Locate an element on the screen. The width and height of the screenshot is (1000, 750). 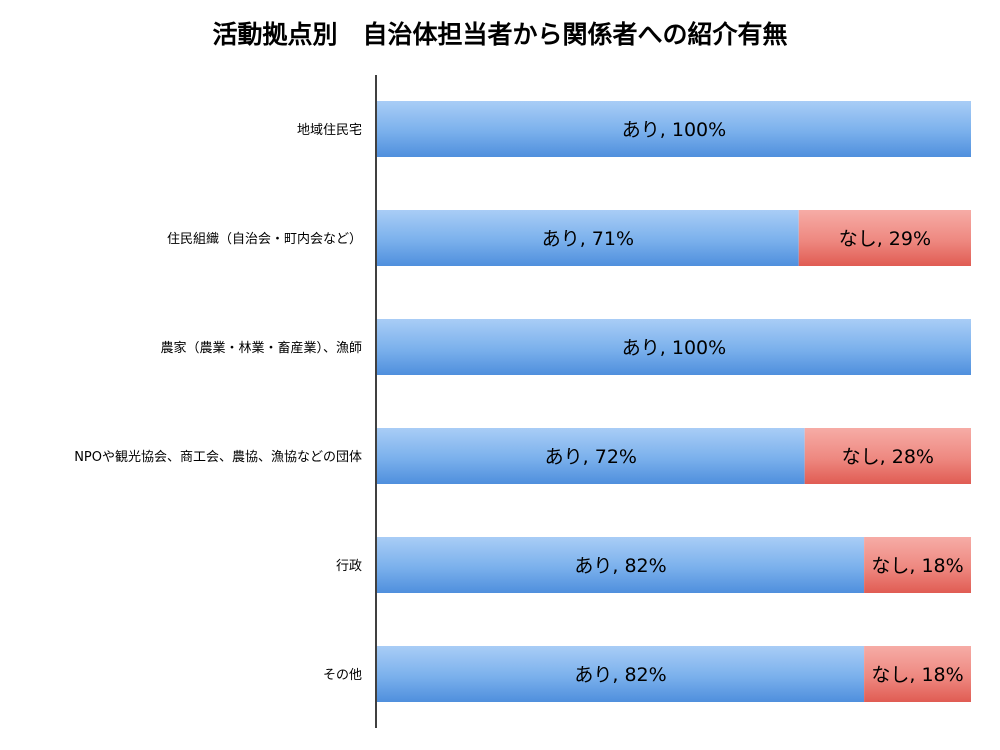
data-label: あり, 71% is located at coordinates (588, 239).